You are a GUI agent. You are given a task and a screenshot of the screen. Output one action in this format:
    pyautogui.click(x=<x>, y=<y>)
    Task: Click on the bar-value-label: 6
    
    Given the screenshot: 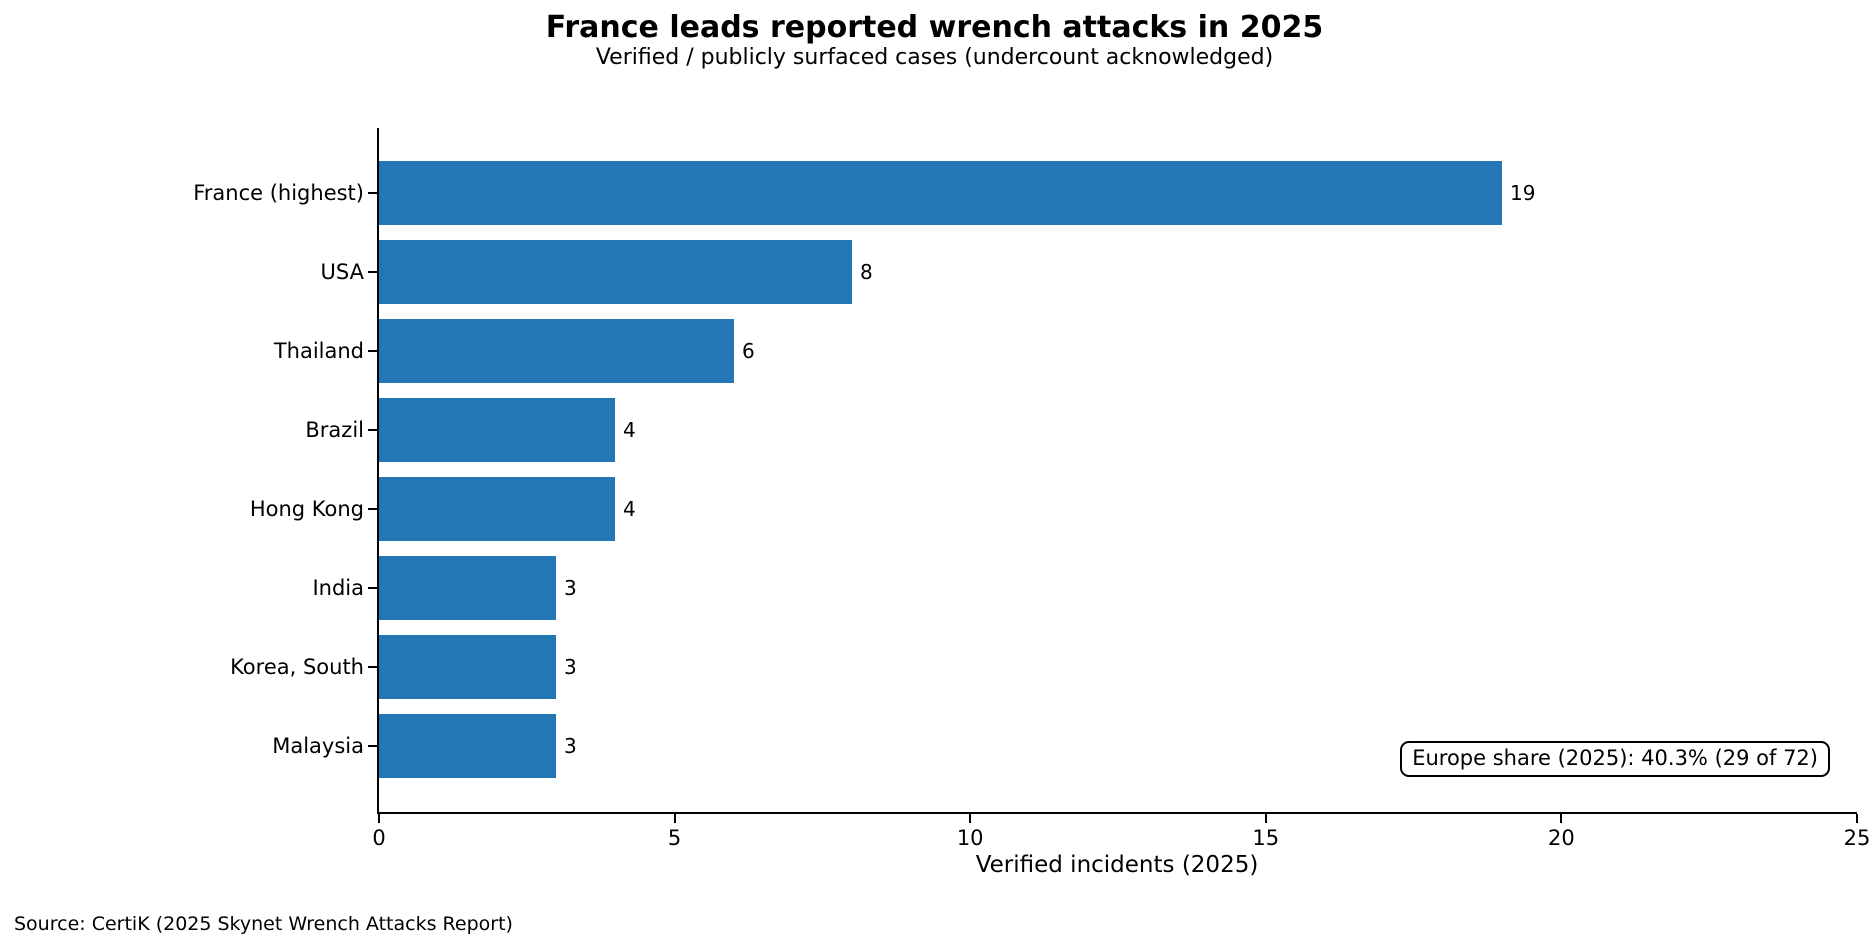 What is the action you would take?
    pyautogui.click(x=748, y=351)
    